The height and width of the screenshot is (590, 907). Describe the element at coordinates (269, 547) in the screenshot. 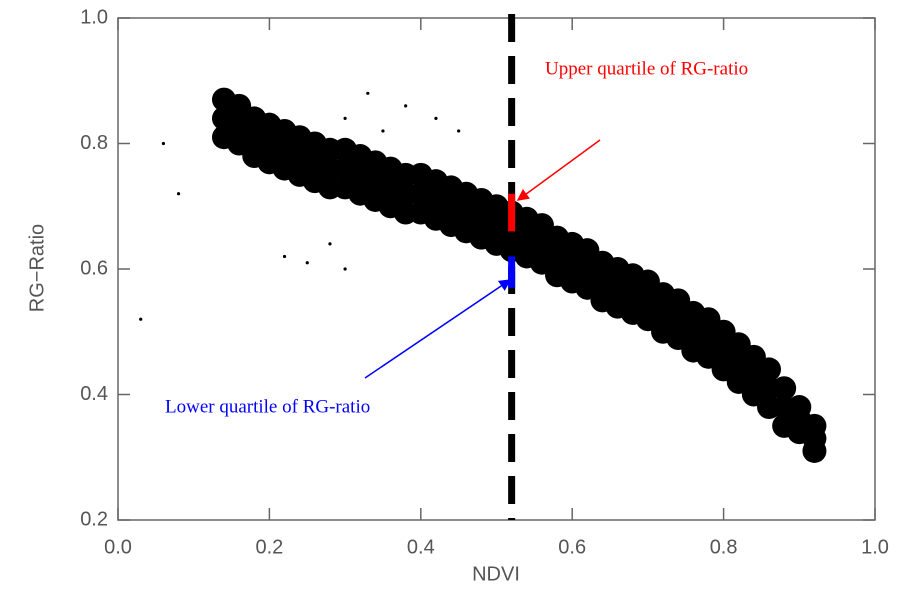

I see `x-tick-label: 0.2` at that location.